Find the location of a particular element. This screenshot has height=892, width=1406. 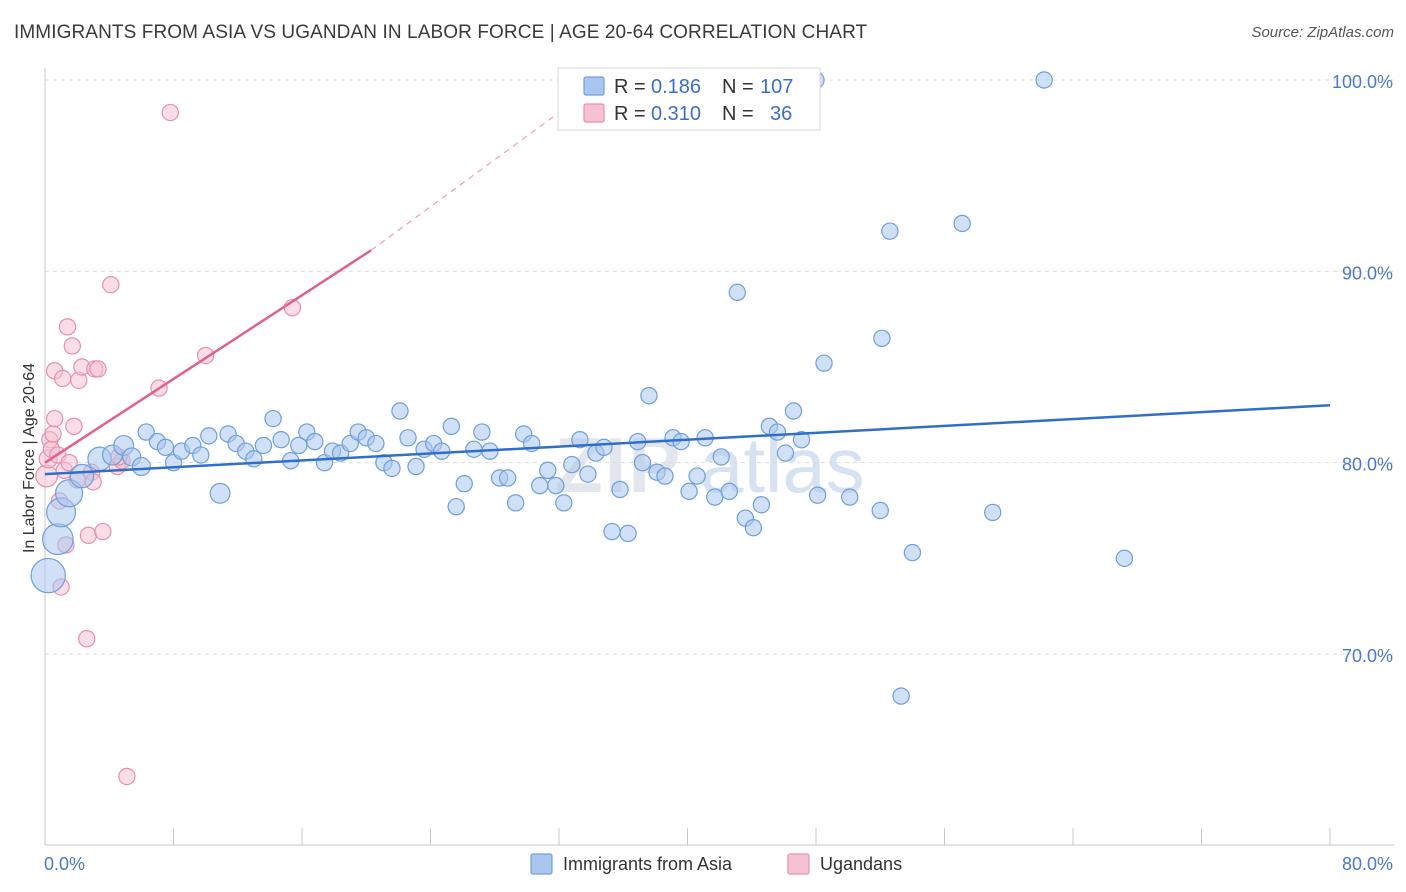

ugandans-trend-line is located at coordinates (208, 356).